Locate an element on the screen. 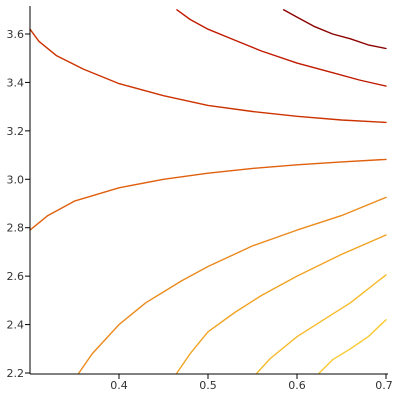  y-tick-label: 3.6 is located at coordinates (16, 34).